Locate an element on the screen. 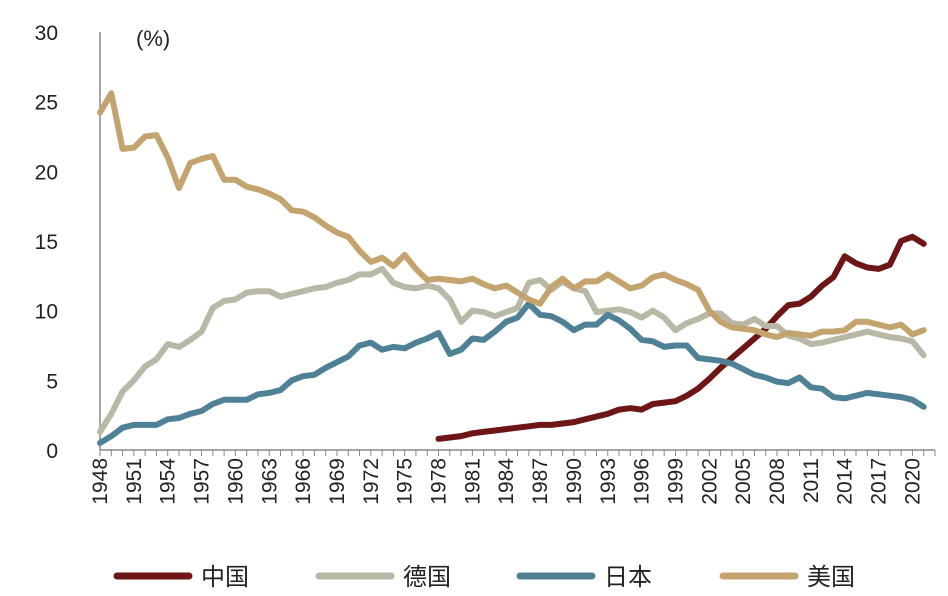 The width and height of the screenshot is (948, 596). x-tick-label: 1999 is located at coordinates (675, 481).